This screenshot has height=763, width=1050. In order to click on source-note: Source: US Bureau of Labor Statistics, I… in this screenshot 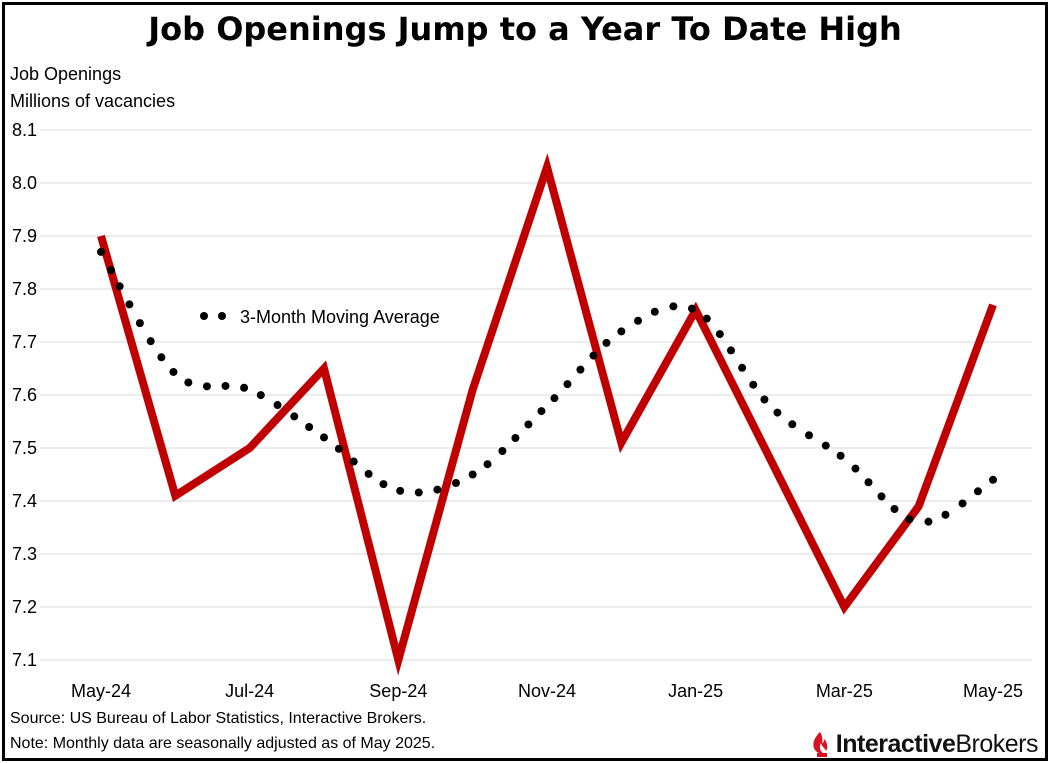, I will do `click(218, 718)`.